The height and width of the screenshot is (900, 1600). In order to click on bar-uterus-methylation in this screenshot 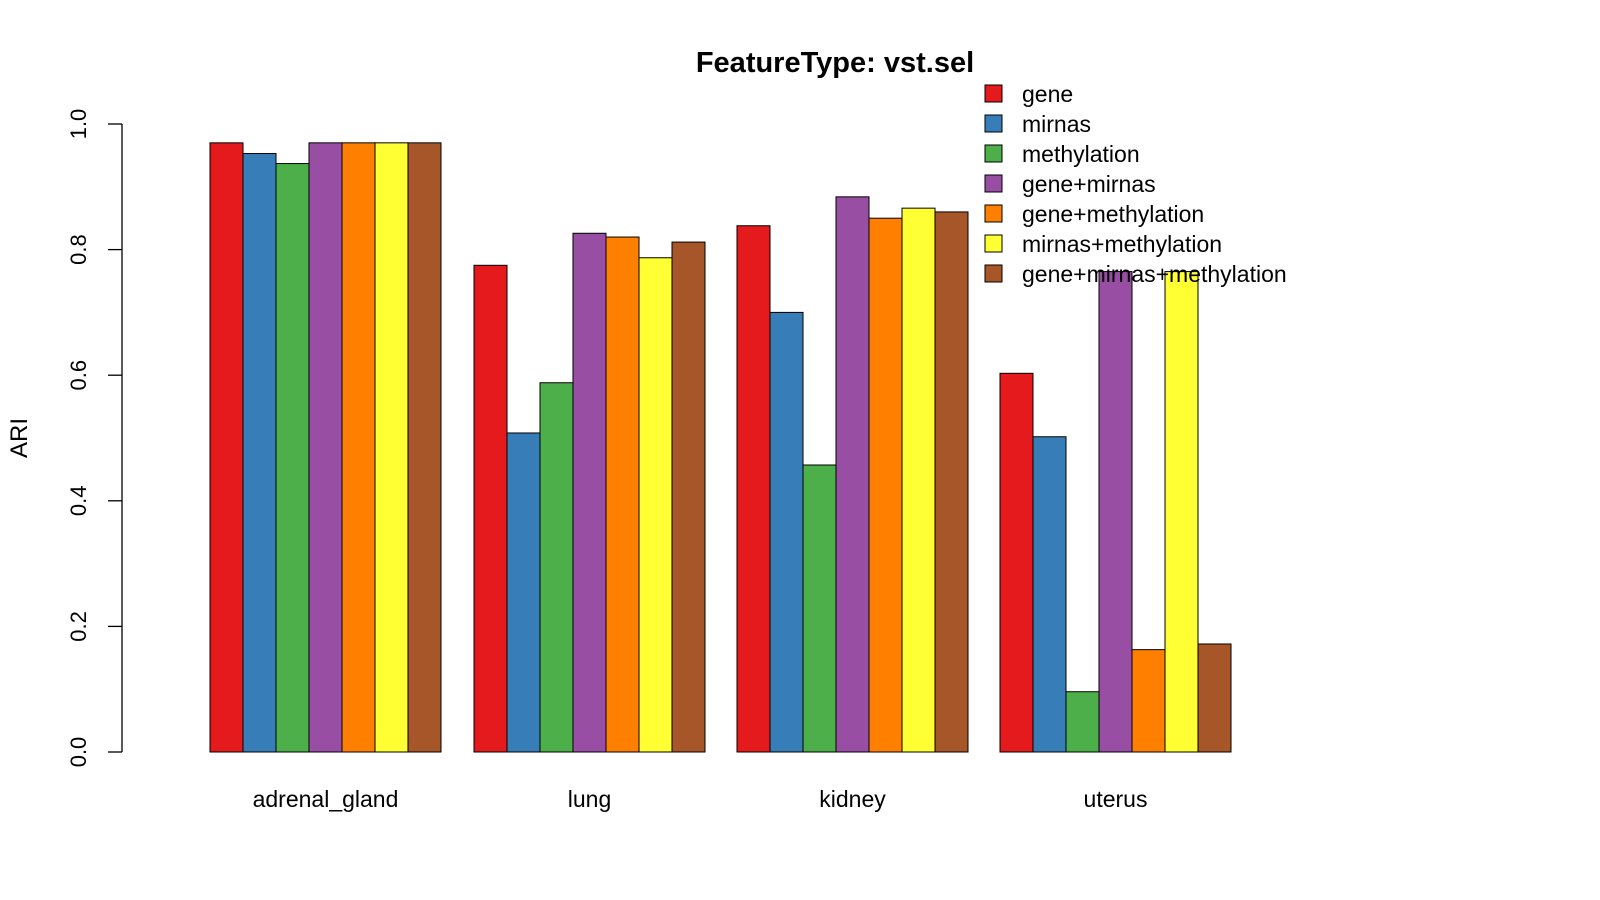, I will do `click(1082, 722)`.